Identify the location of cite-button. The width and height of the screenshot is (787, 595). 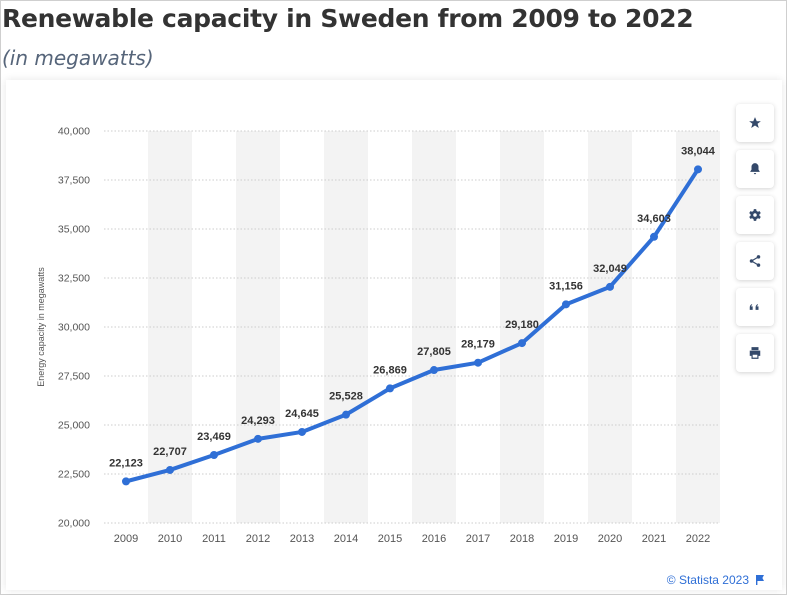
(755, 307).